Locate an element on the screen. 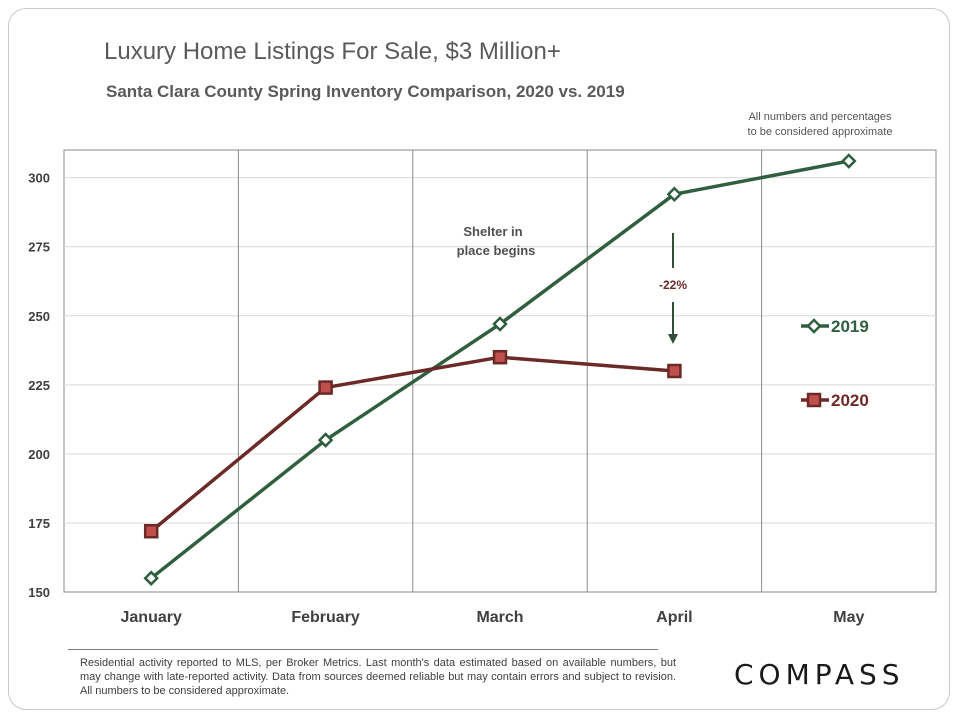 The height and width of the screenshot is (720, 960). approximate-note-line-1: All numbers and percentages is located at coordinates (820, 117).